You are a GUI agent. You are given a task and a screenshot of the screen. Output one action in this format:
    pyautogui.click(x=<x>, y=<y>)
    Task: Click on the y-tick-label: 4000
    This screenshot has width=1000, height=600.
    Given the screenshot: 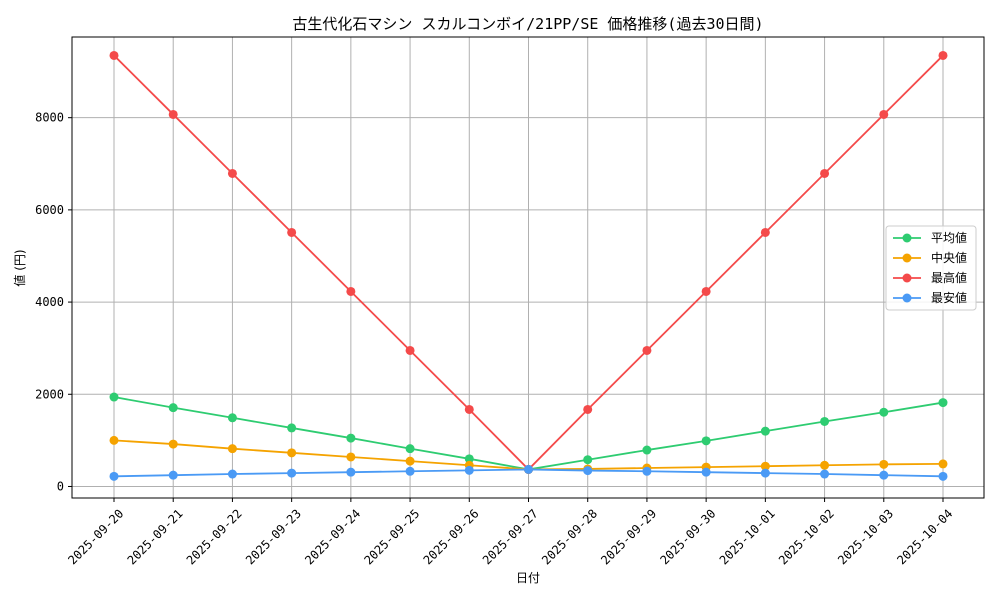 What is the action you would take?
    pyautogui.click(x=49, y=302)
    